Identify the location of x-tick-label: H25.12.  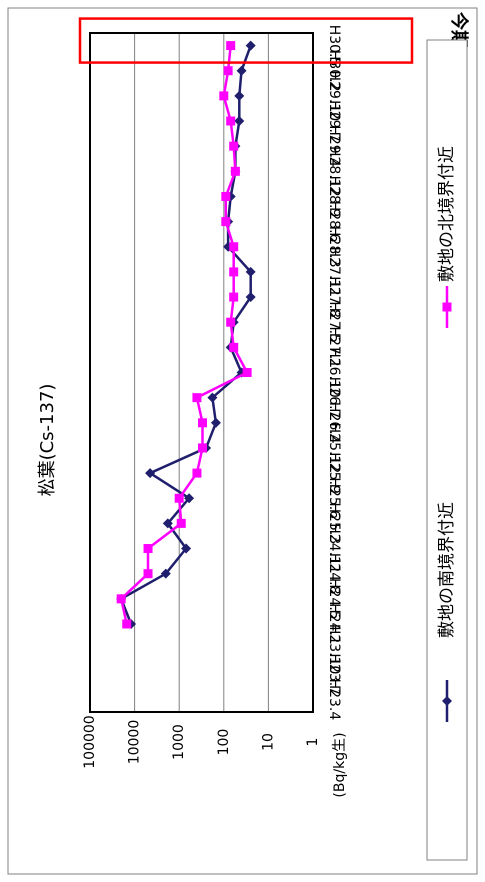
(334, 448).